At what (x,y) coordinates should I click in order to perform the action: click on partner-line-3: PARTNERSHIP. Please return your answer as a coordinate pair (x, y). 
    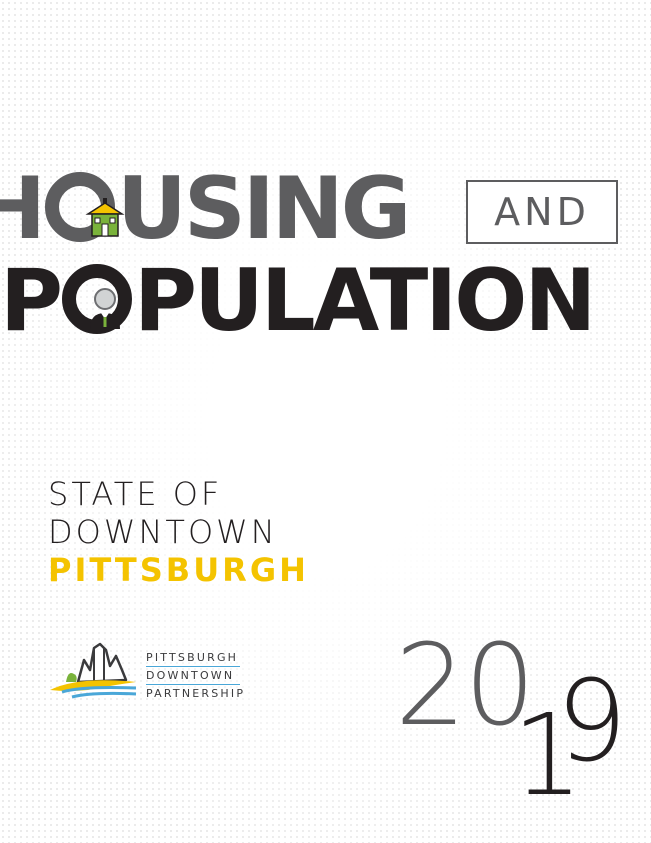
    Looking at the image, I should click on (196, 693).